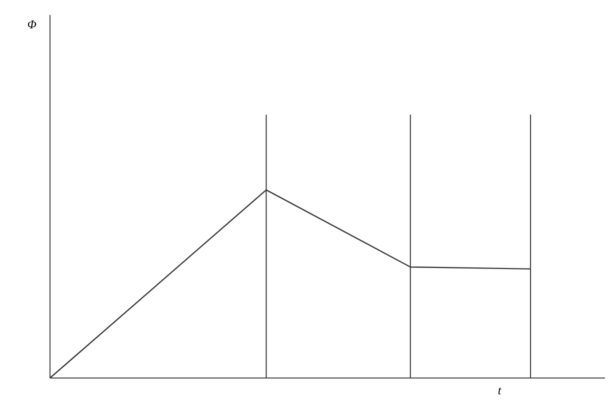  I want to click on text: Φ, so click(32, 24).